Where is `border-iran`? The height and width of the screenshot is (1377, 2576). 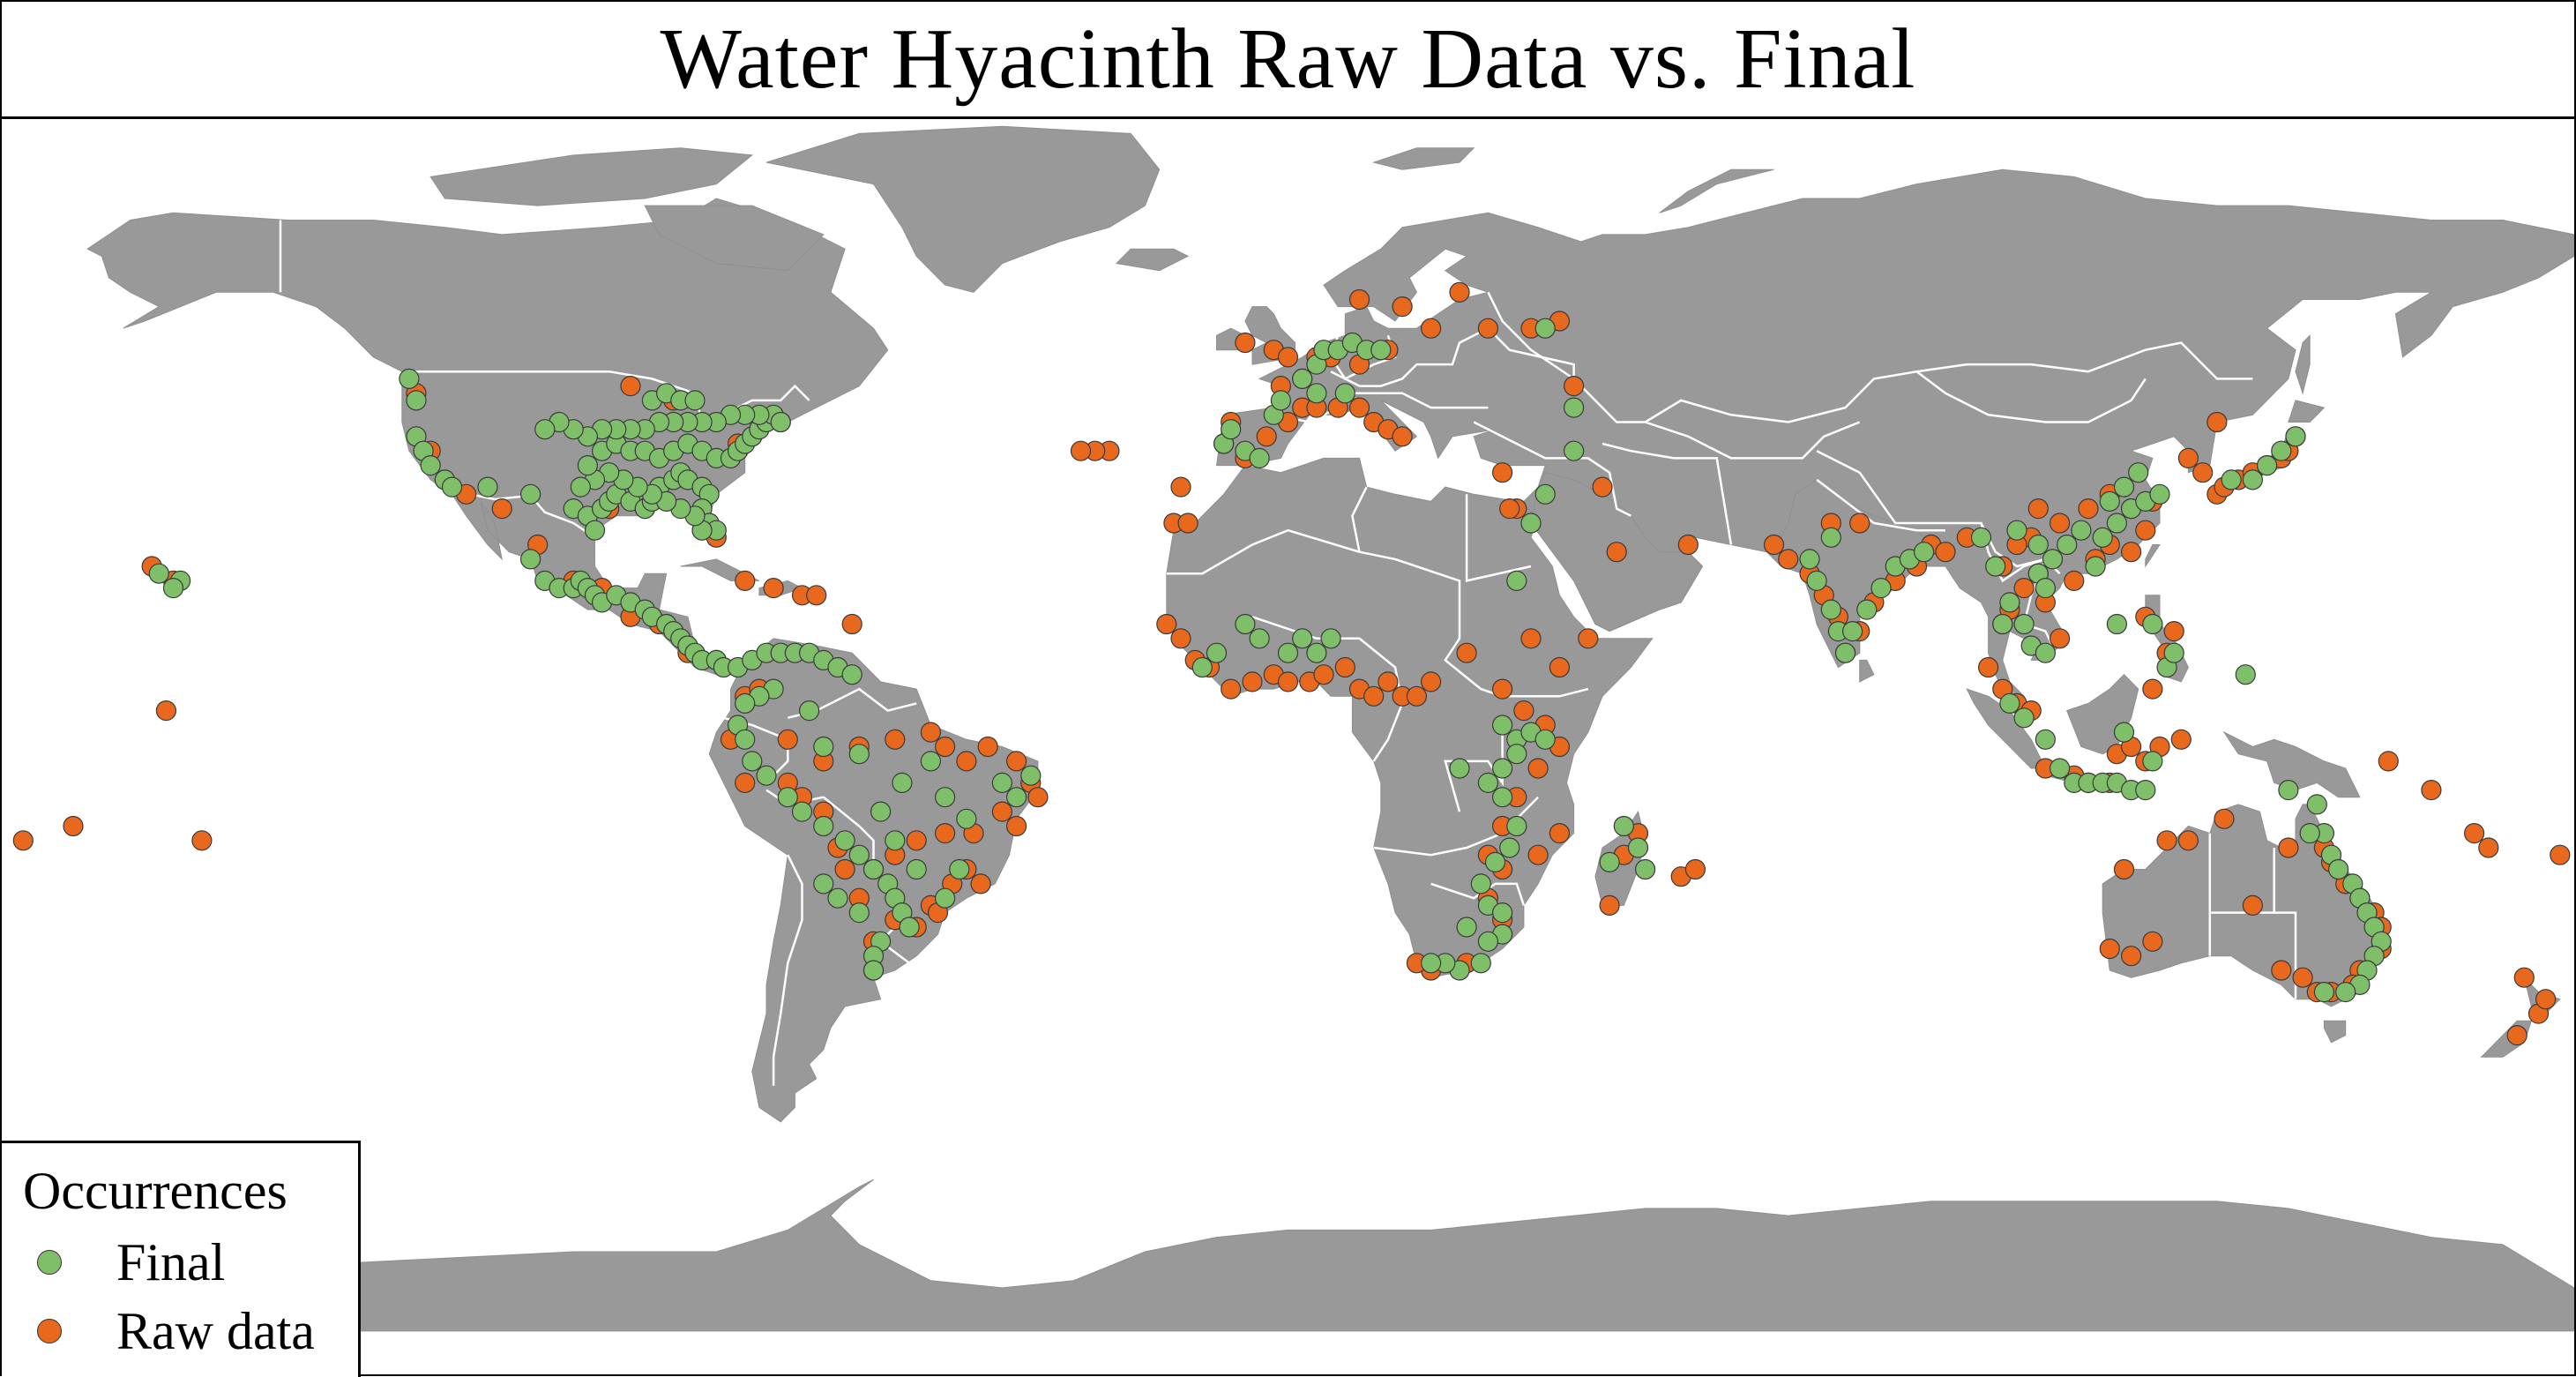
border-iran is located at coordinates (1667, 493).